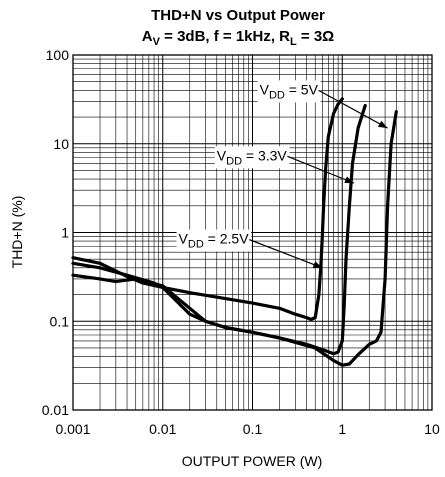 The width and height of the screenshot is (445, 477). Describe the element at coordinates (293, 42) in the screenshot. I see `subtitle-rl-sub: L` at that location.